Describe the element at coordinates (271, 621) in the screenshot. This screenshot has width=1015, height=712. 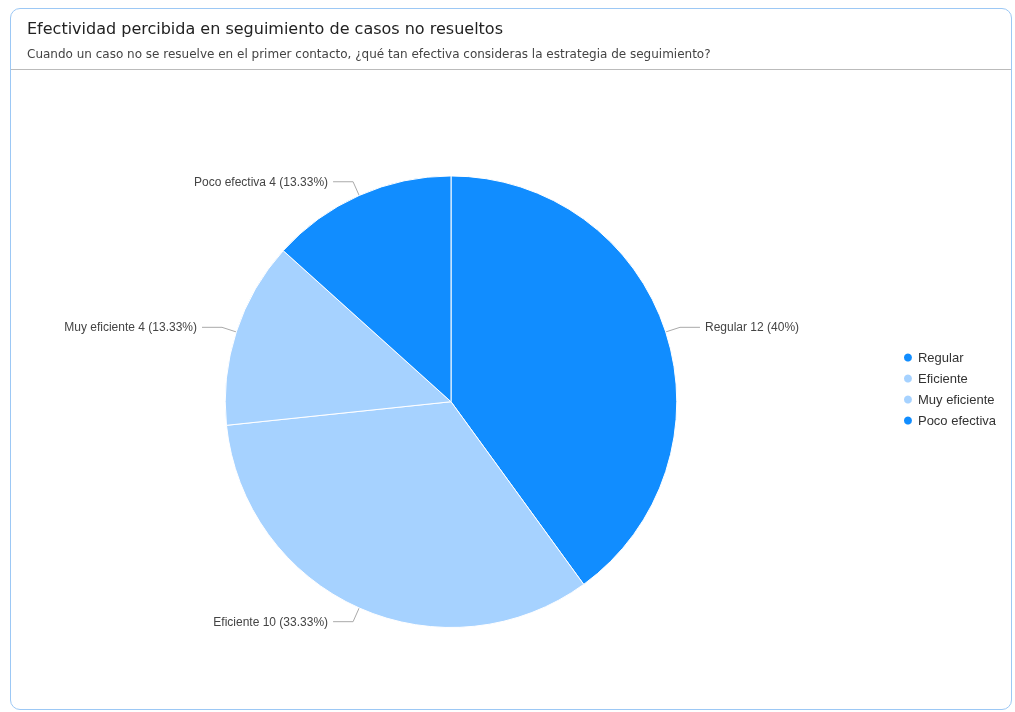
I see `category-label: Eficiente 10 (33.33%)` at that location.